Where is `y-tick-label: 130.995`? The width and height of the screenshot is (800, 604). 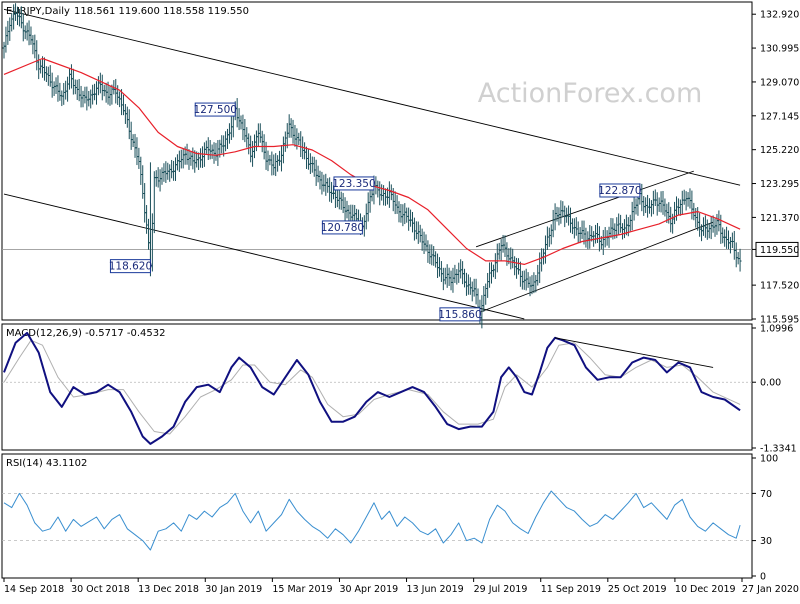 y-tick-label: 130.995 is located at coordinates (779, 49).